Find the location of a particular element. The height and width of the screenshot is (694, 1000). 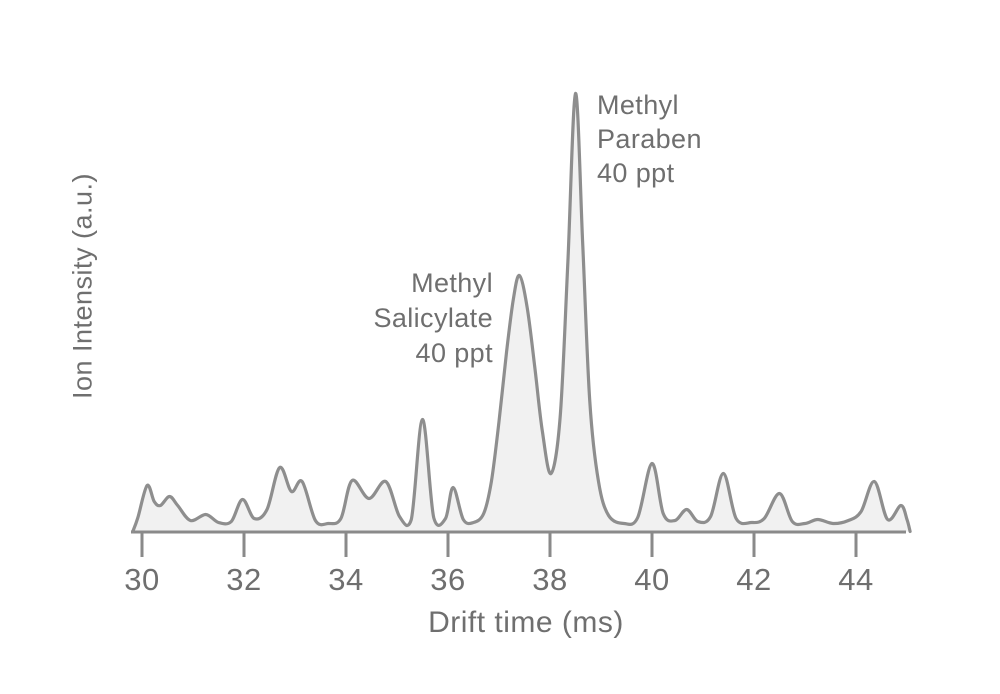

x-tick-label-30: 30 is located at coordinates (142, 579).